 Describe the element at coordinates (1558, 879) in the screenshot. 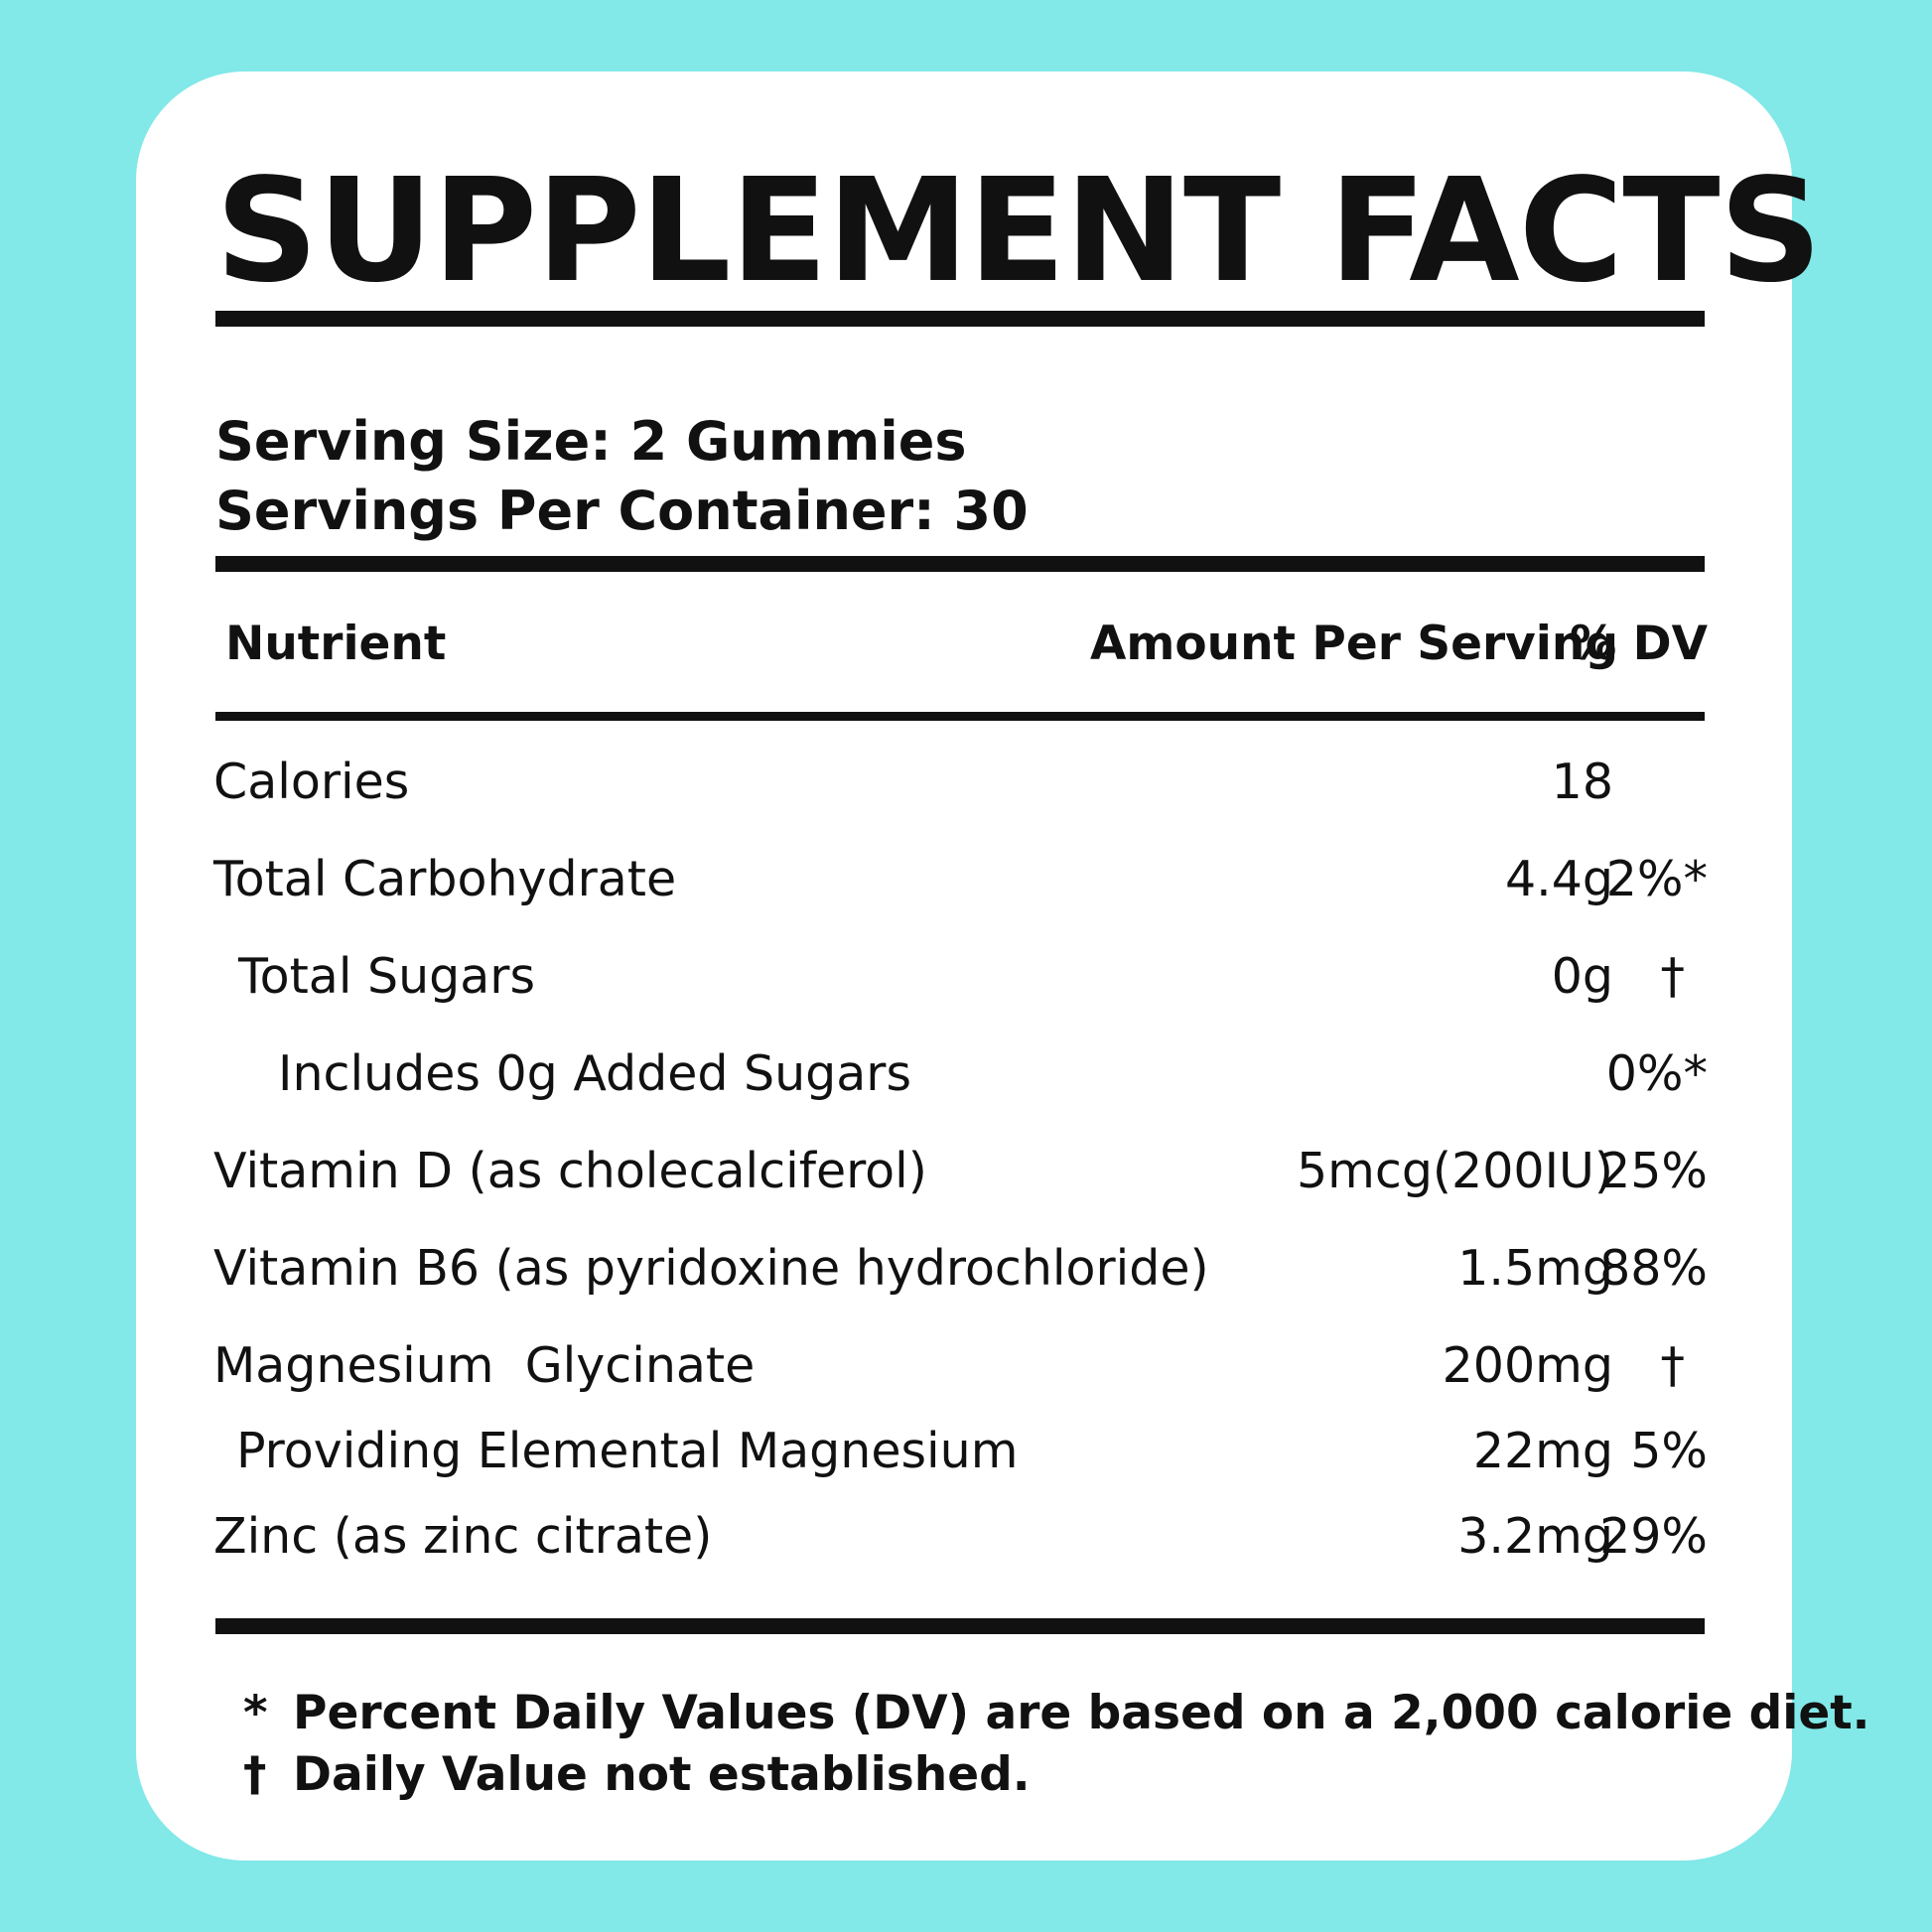

I see `nutrient-amount: 4.4g` at that location.